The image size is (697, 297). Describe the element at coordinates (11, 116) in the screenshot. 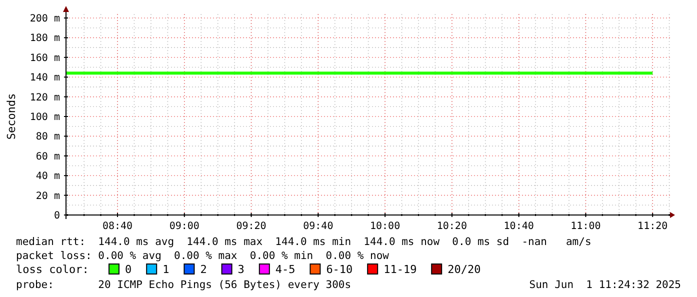

I see `y-axis-title: Seconds` at that location.